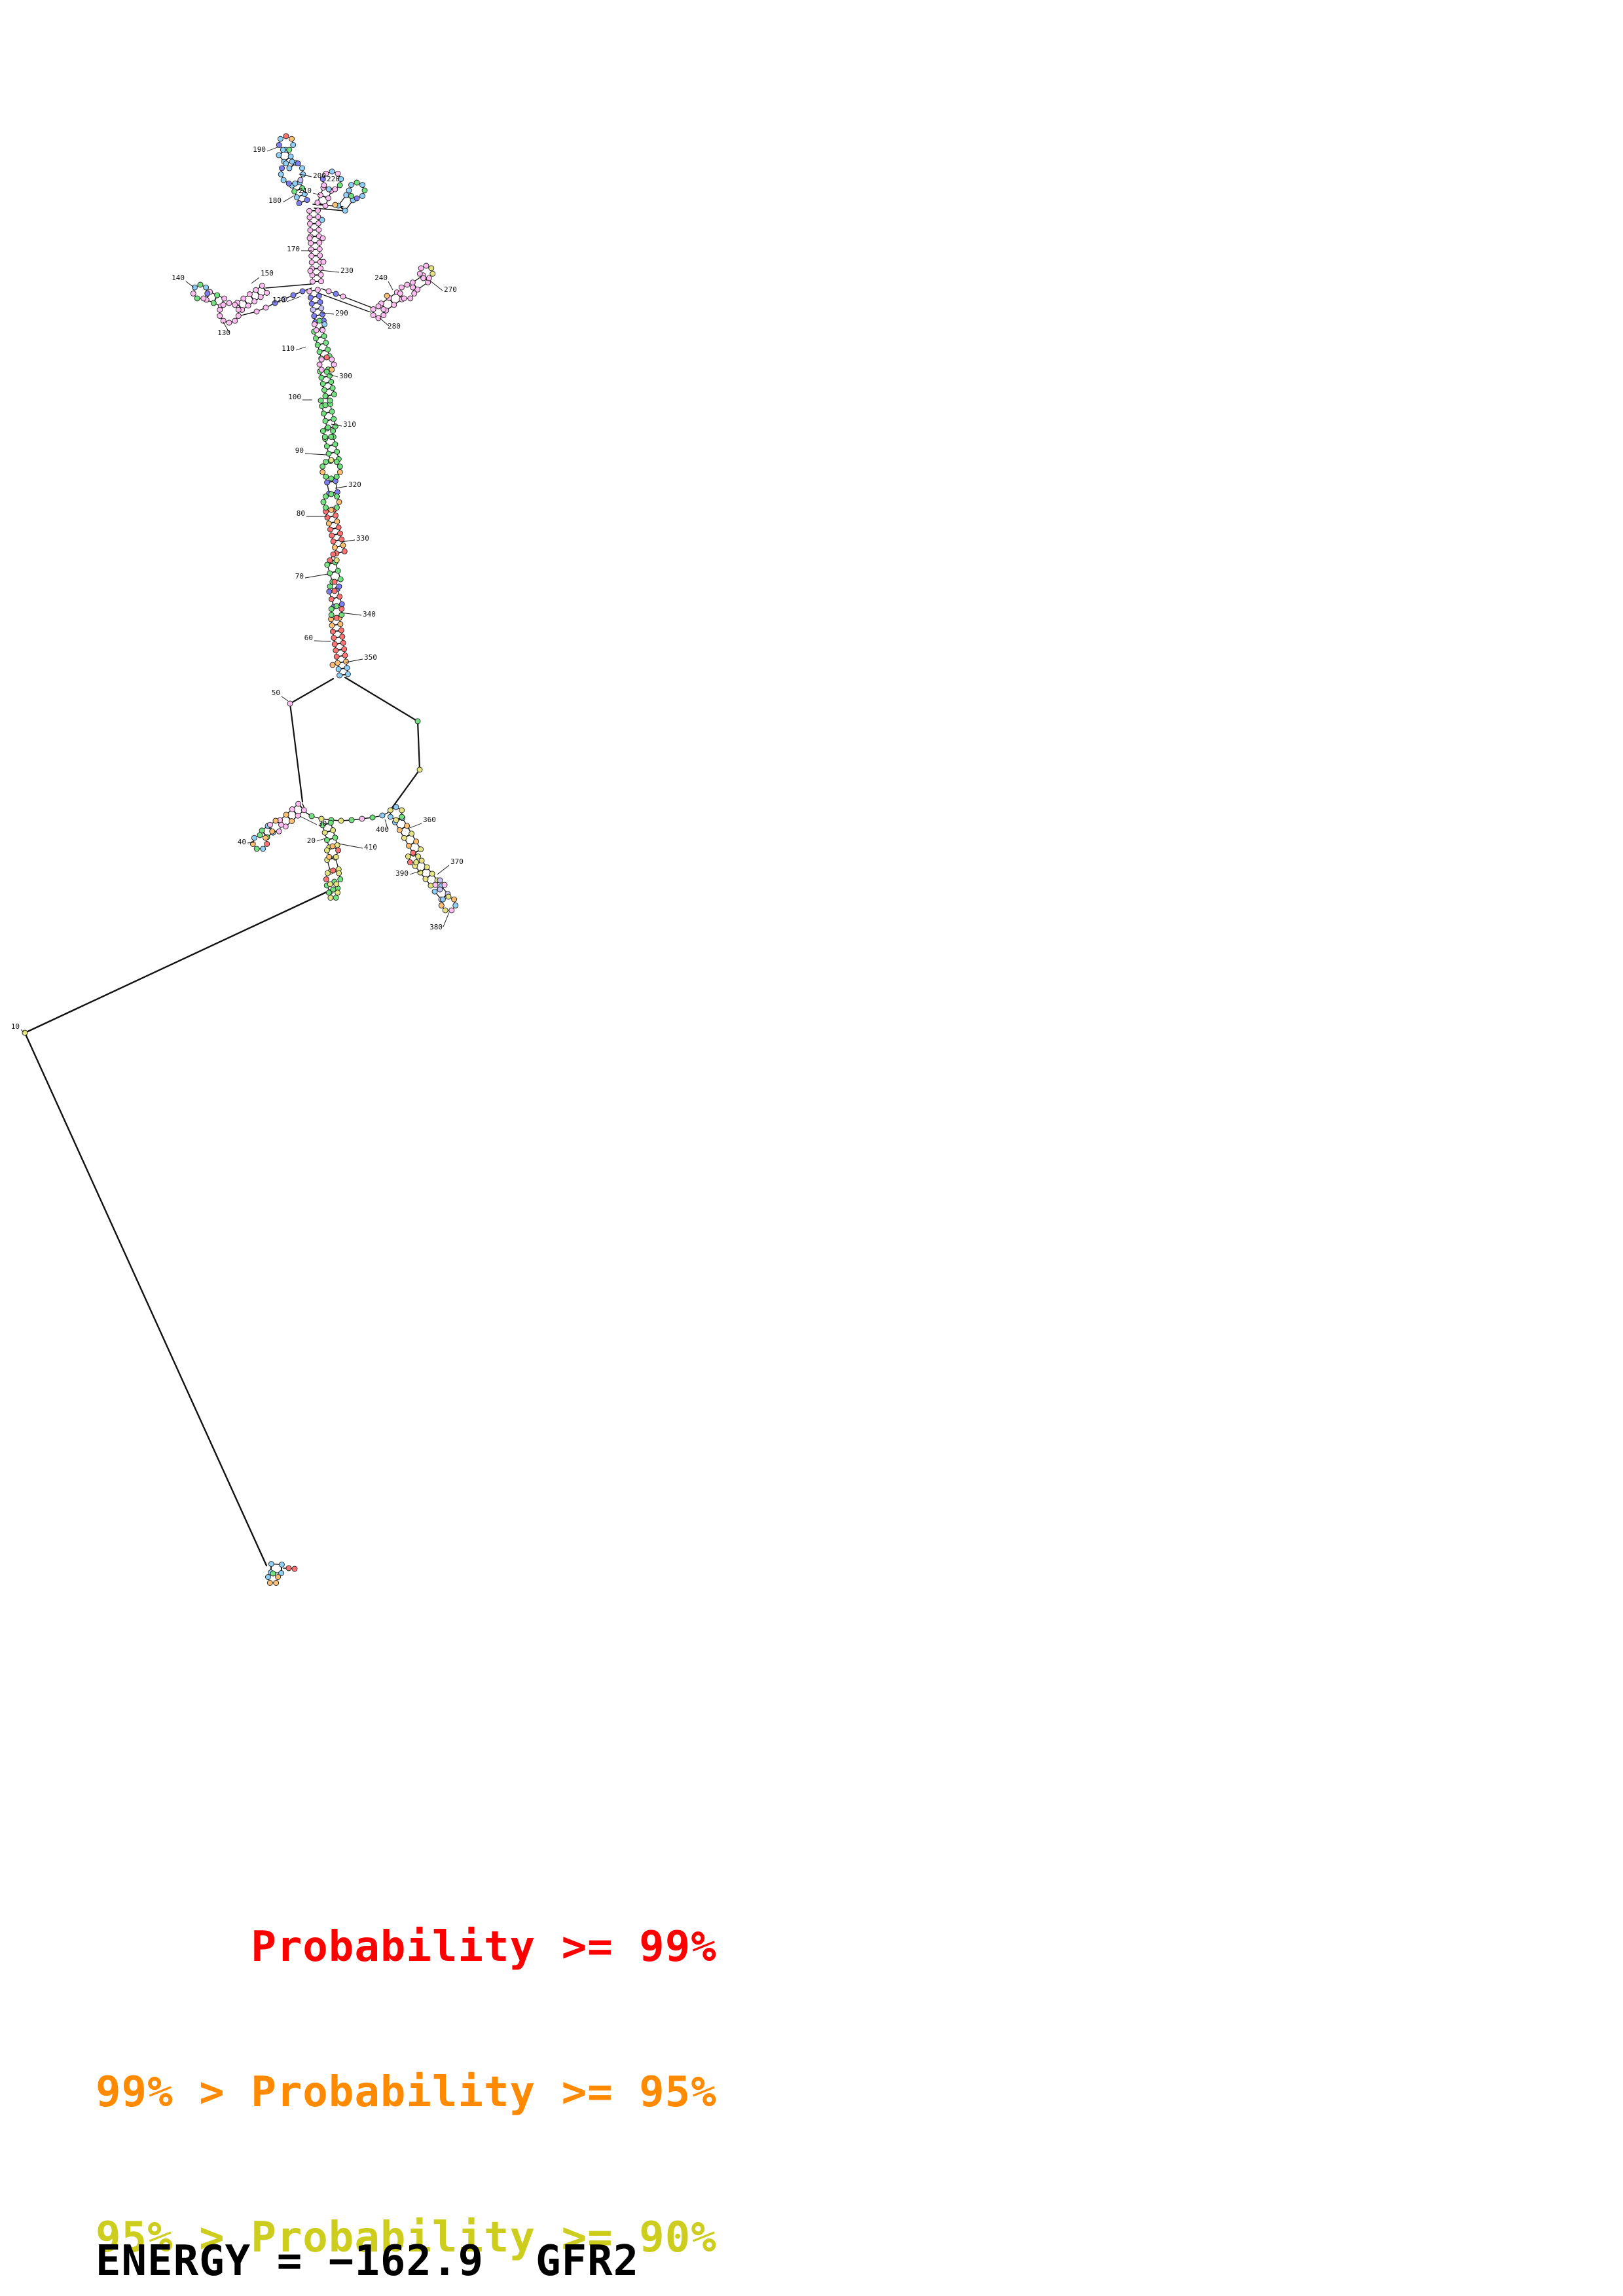  I want to click on residue-number-label: 140, so click(183, 281).